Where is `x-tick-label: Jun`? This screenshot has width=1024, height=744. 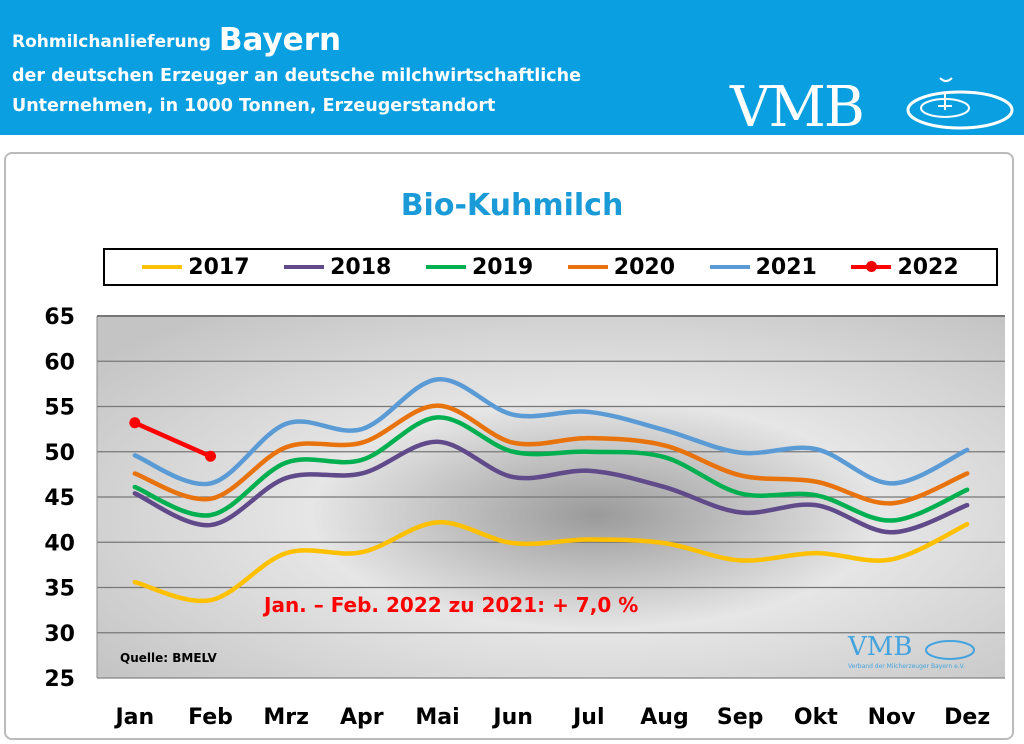
x-tick-label: Jun is located at coordinates (512, 717).